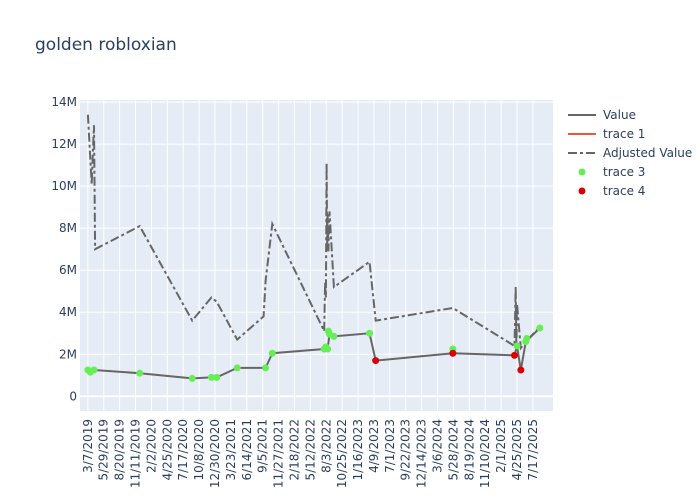  Describe the element at coordinates (104, 450) in the screenshot. I see `x-tick-label: 5/29/2019` at that location.